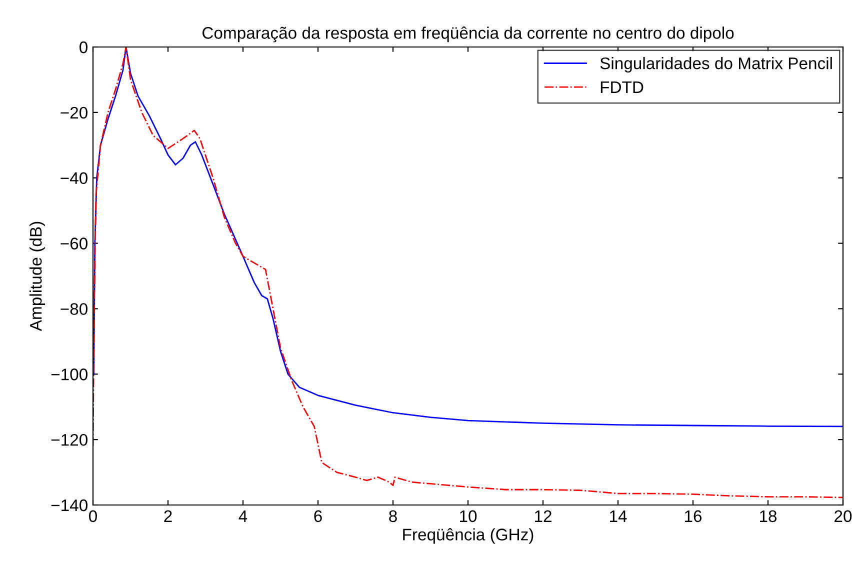  I want to click on x-tick-label: 12, so click(543, 516).